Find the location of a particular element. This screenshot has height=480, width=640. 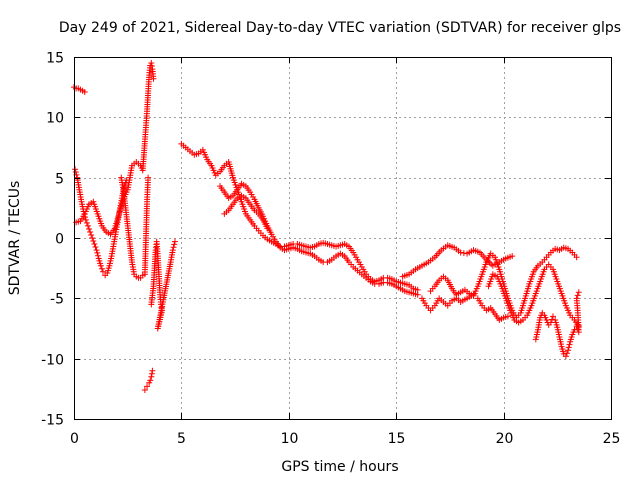

y-tick-label: 15 is located at coordinates (55, 59).